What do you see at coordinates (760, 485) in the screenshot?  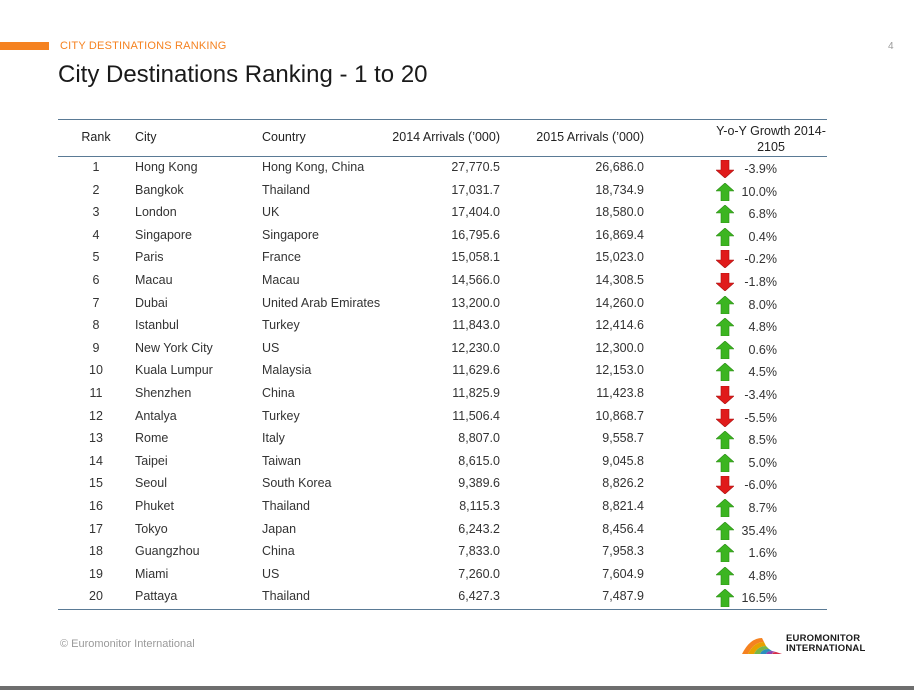 I see `growth-value: -6.0%` at bounding box center [760, 485].